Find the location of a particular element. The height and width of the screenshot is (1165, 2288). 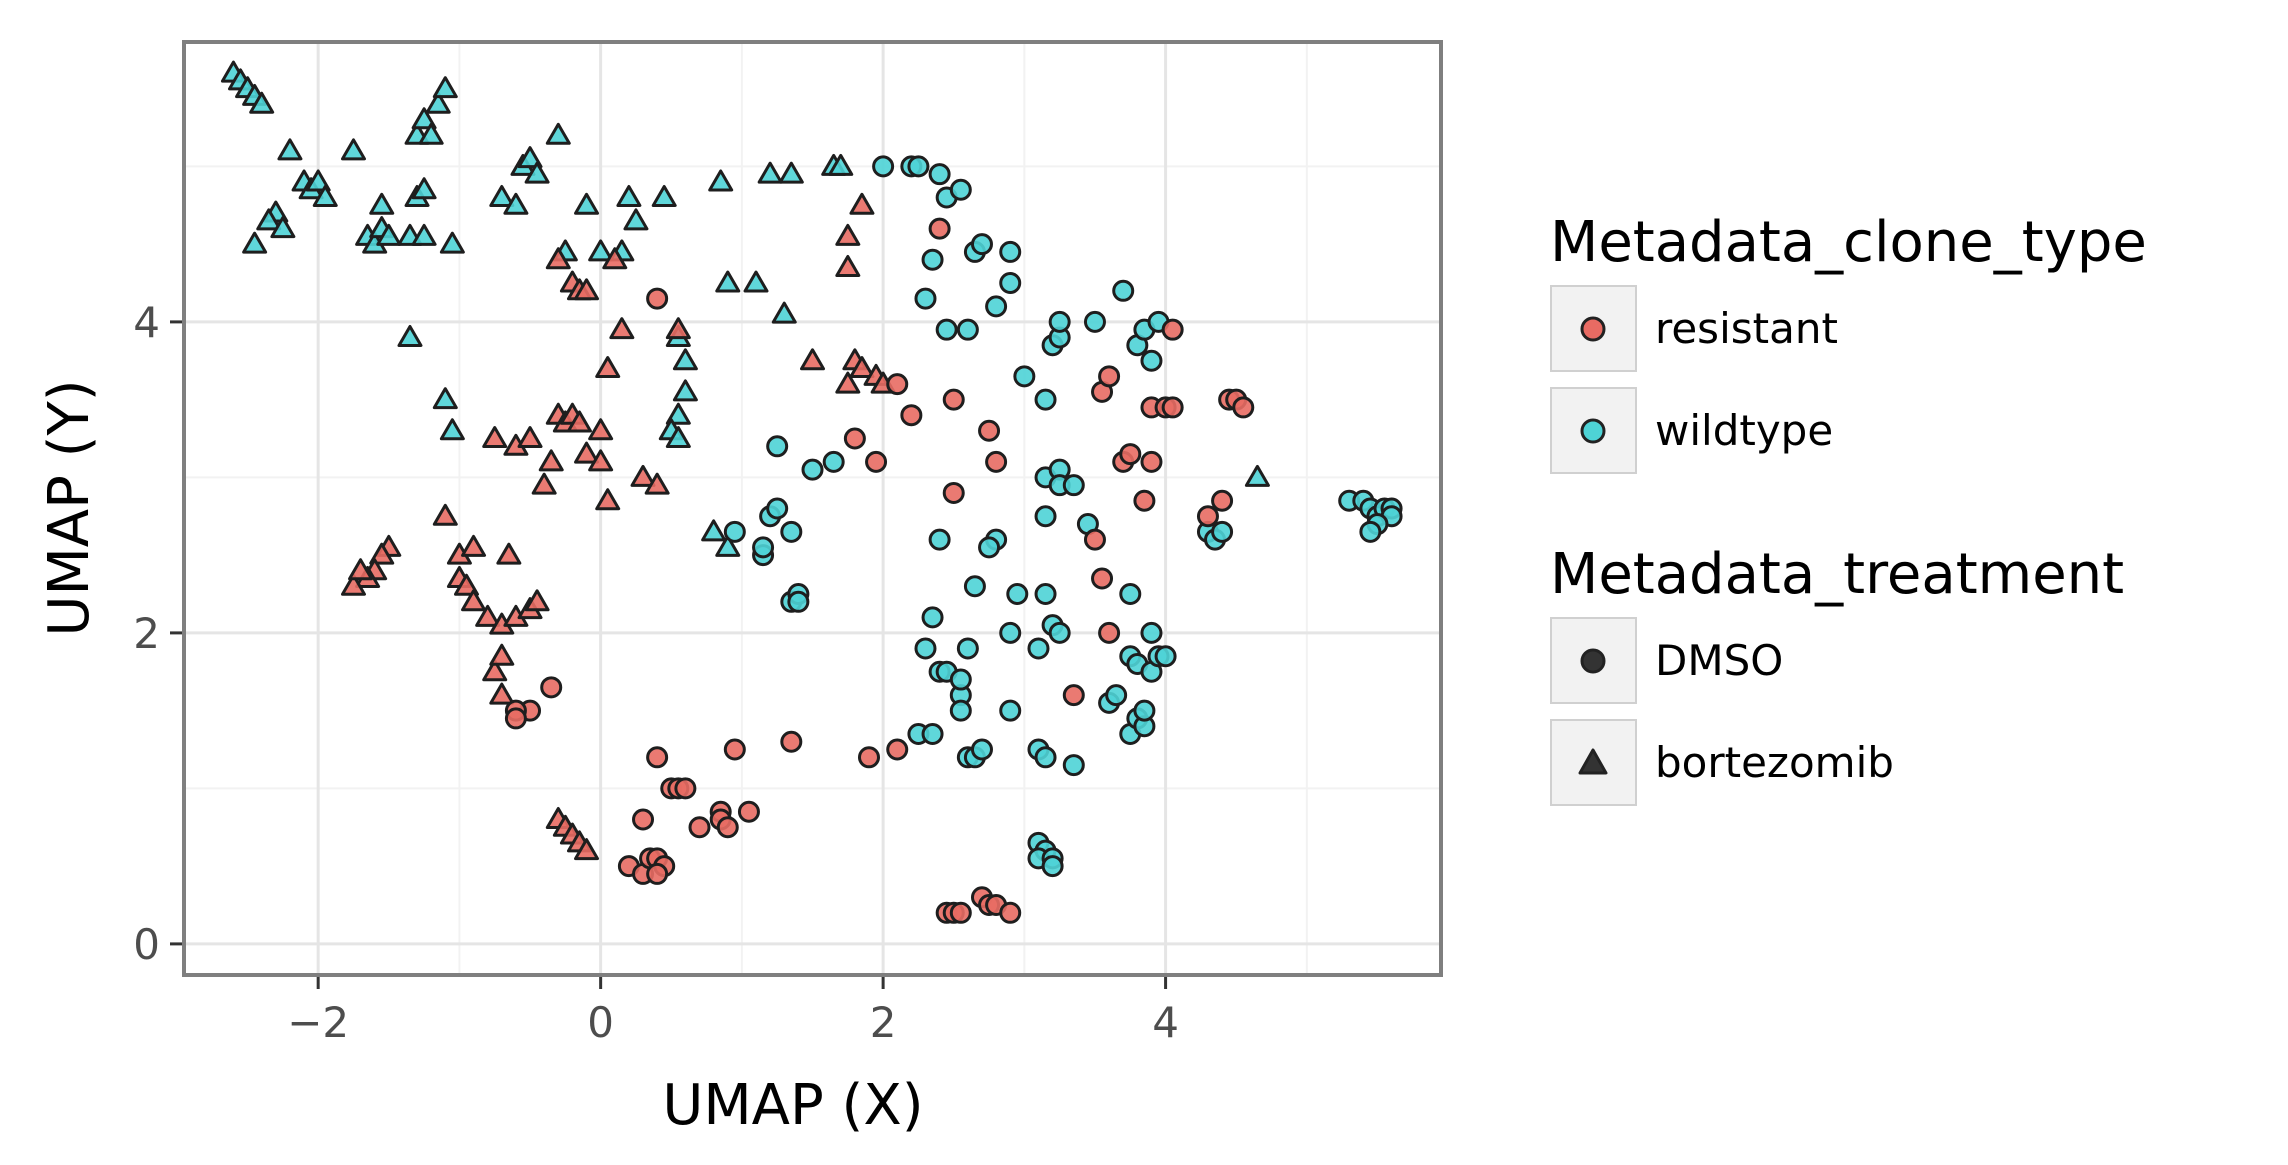

legend-label-dmso: DMSO is located at coordinates (1719, 660).